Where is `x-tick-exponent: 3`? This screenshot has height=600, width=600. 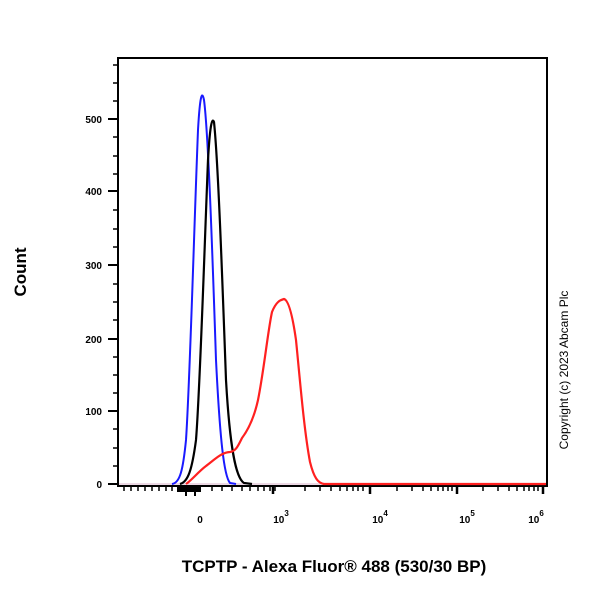
x-tick-exponent: 3 is located at coordinates (286, 513).